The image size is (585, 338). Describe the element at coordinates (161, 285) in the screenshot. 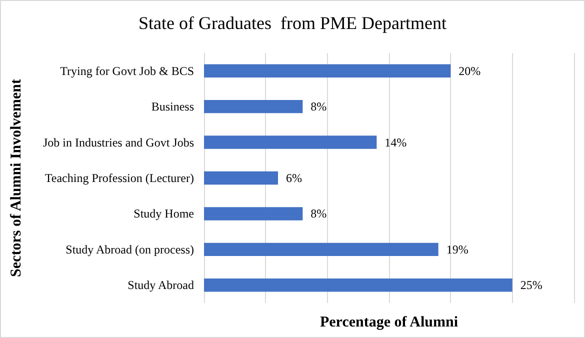

I see `y-tick-label: Study Abroad` at that location.